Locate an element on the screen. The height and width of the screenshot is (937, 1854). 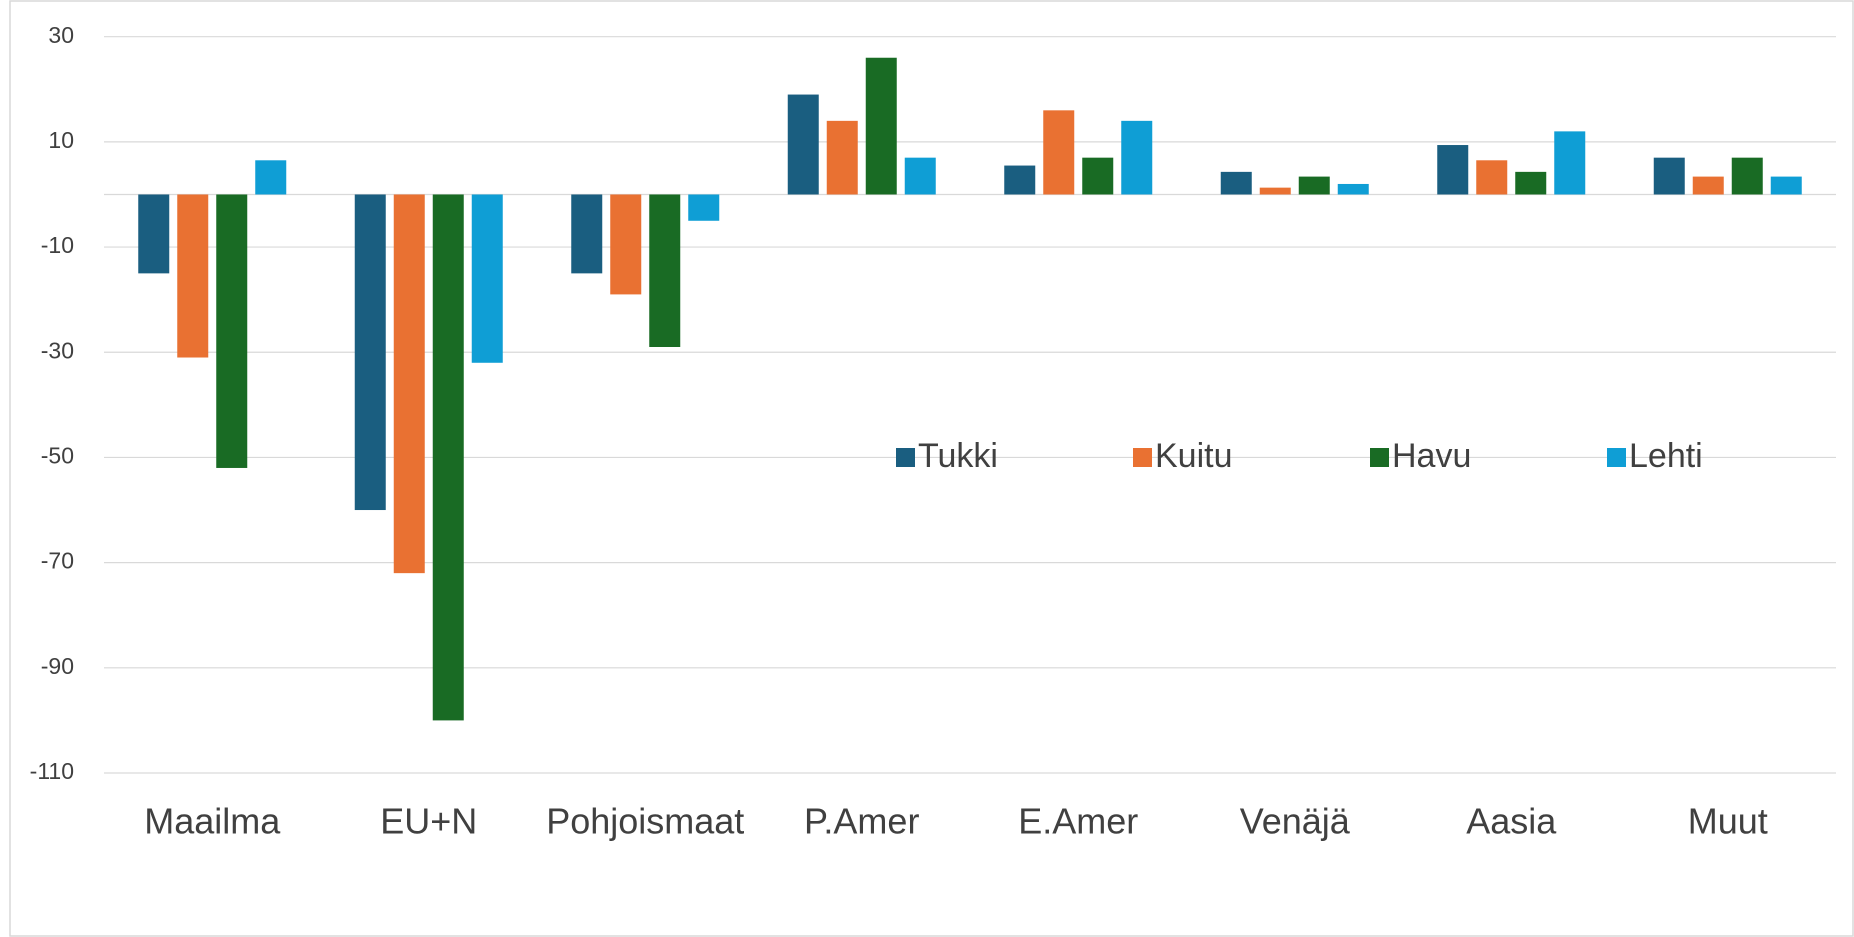
x-tick-label: Pohjoismaat is located at coordinates (645, 821).